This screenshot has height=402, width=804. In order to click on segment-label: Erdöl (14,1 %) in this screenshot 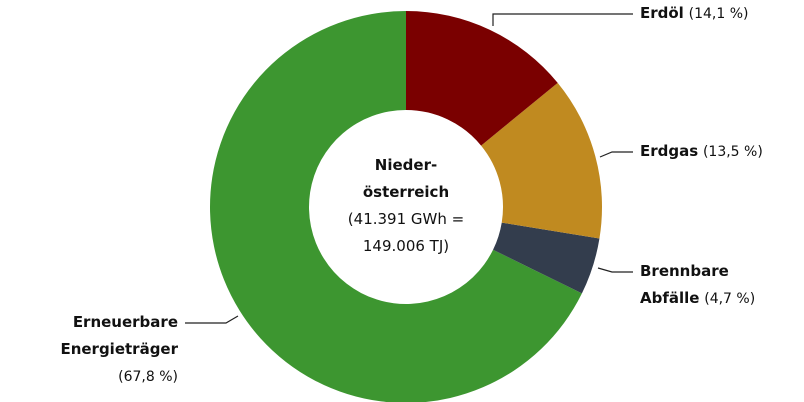, I will do `click(720, 14)`.